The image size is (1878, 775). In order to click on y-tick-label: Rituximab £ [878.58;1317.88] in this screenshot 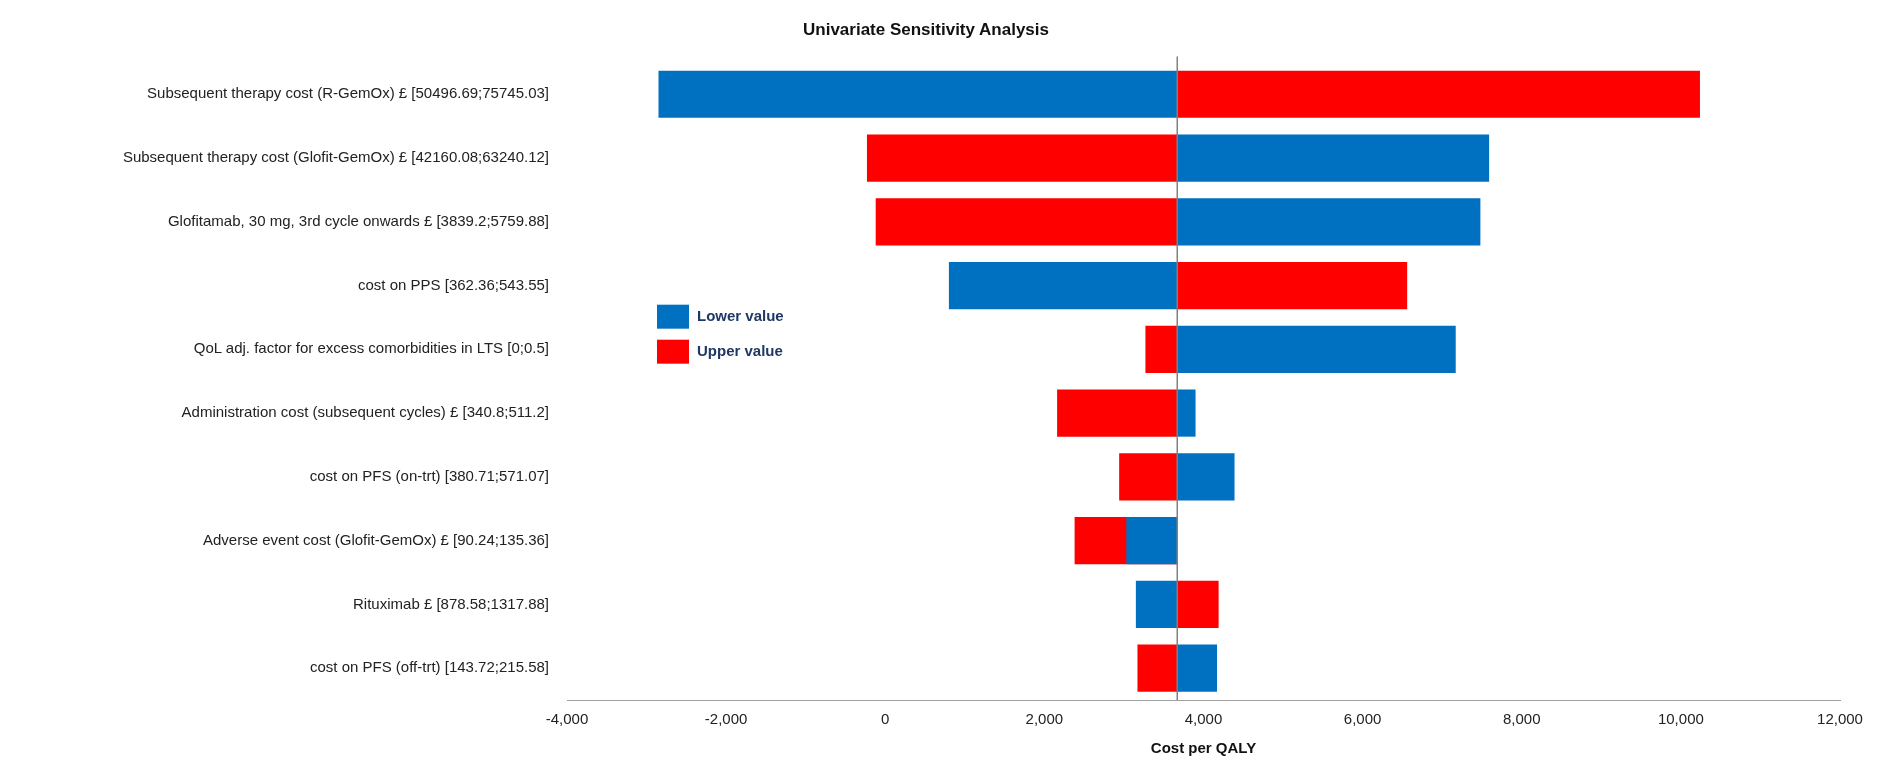, I will do `click(451, 603)`.